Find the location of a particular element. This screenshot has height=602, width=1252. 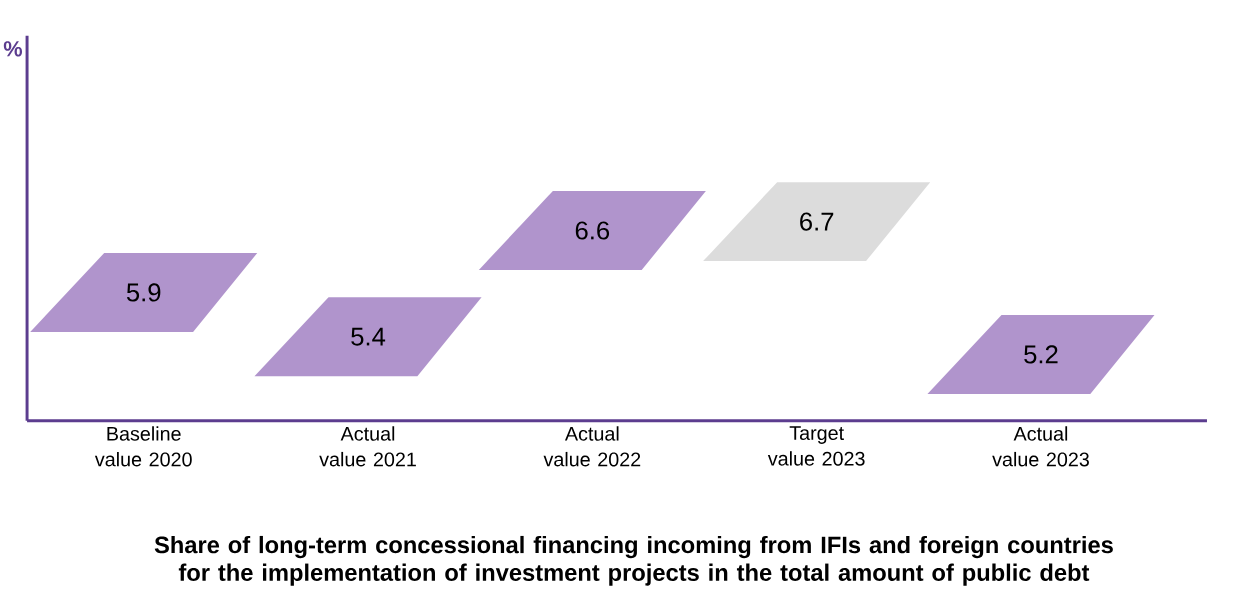

data-label: 6.7 is located at coordinates (817, 221).